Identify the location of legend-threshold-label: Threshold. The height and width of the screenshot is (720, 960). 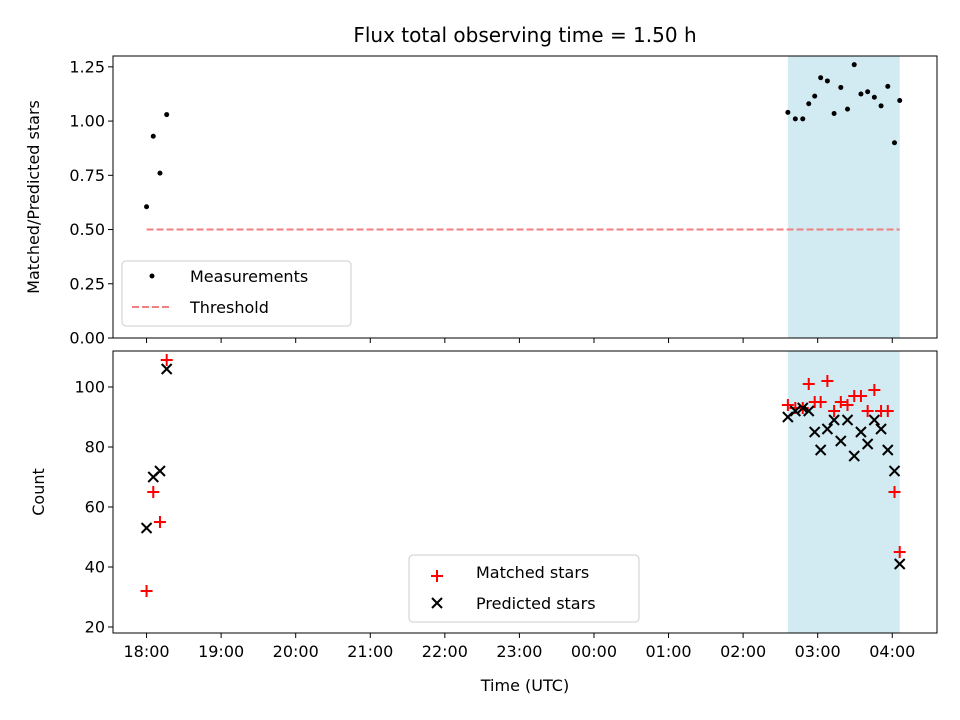
(229, 307).